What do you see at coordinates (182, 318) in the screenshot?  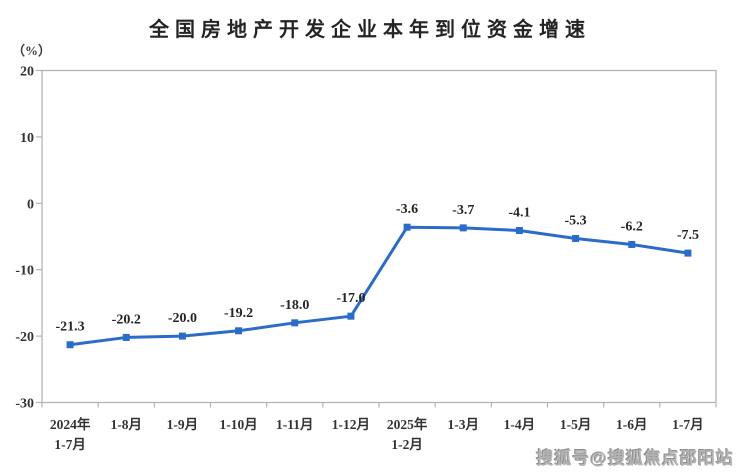 I see `data-point-label: -20.0` at bounding box center [182, 318].